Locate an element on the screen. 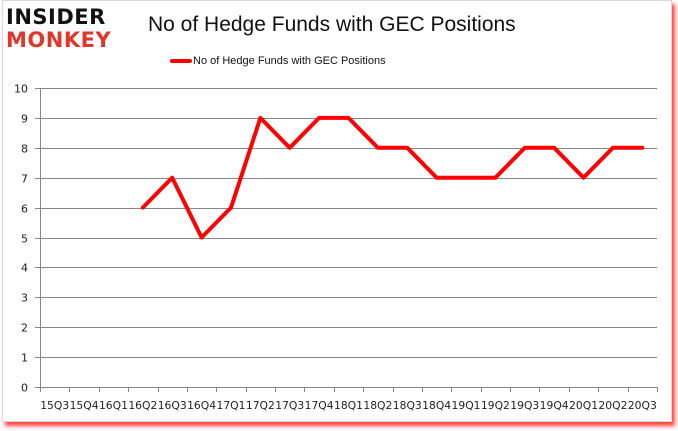 Image resolution: width=678 pixels, height=431 pixels. y-tick-label: 4 is located at coordinates (24, 268).